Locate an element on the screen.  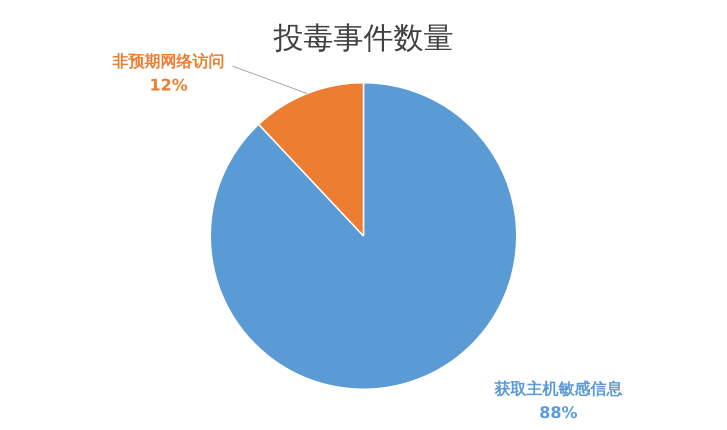
chart-title: 投毒事件数量 is located at coordinates (363, 38).